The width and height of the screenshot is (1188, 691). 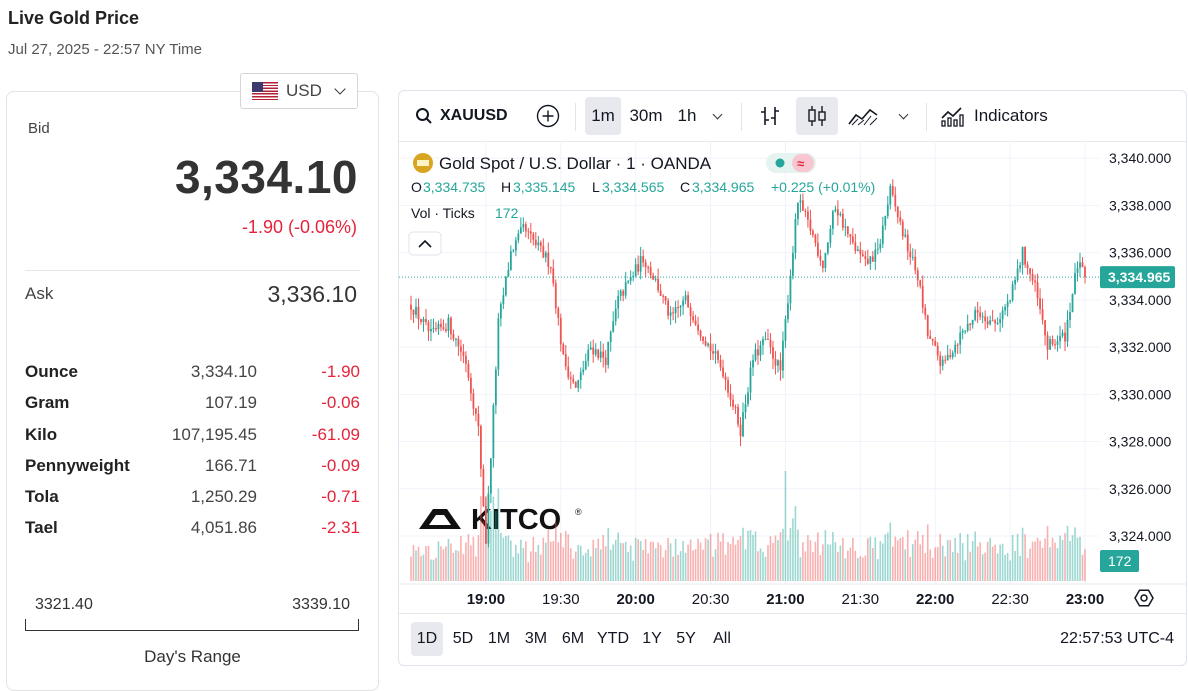 I want to click on plus-circle-icon, so click(x=548, y=116).